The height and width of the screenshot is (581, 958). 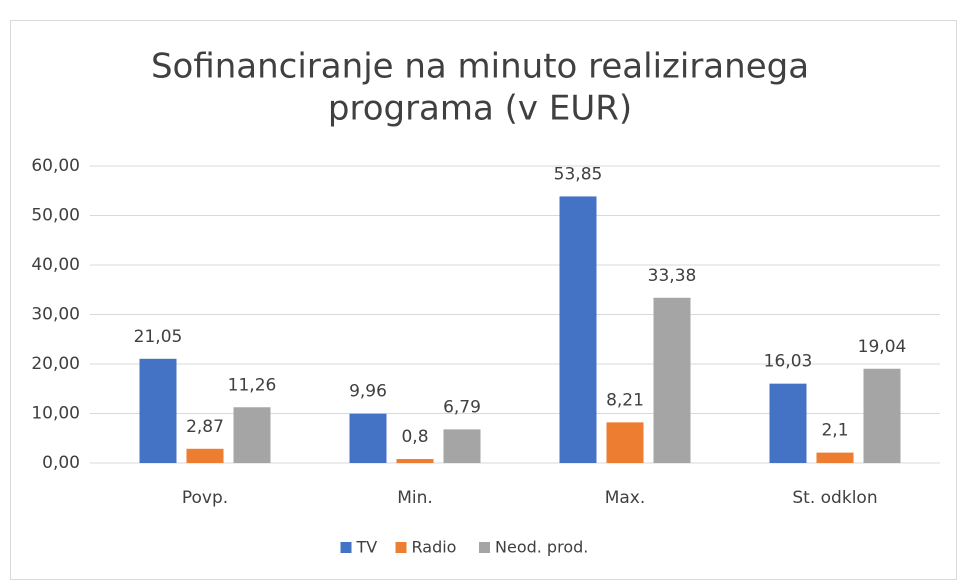 What do you see at coordinates (578, 174) in the screenshot?
I see `data-label: 53,85` at bounding box center [578, 174].